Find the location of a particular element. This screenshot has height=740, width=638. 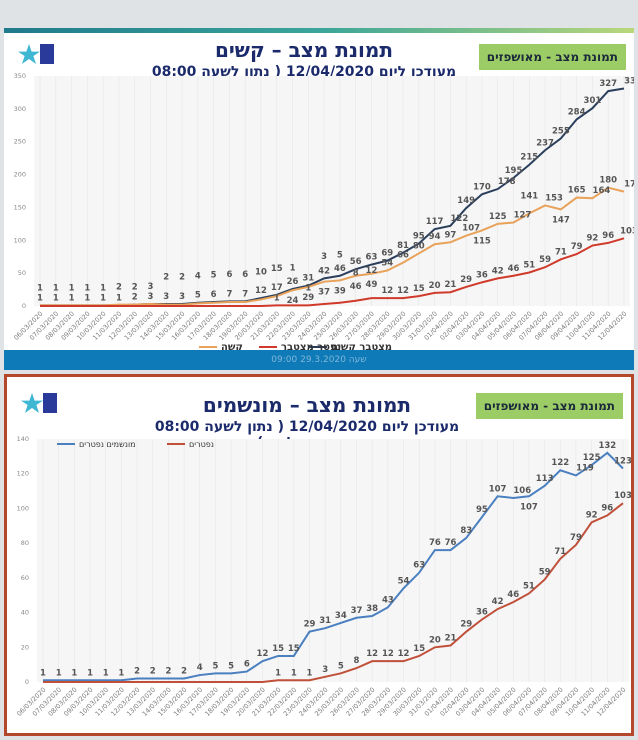

data-label: 122 is located at coordinates (460, 219).